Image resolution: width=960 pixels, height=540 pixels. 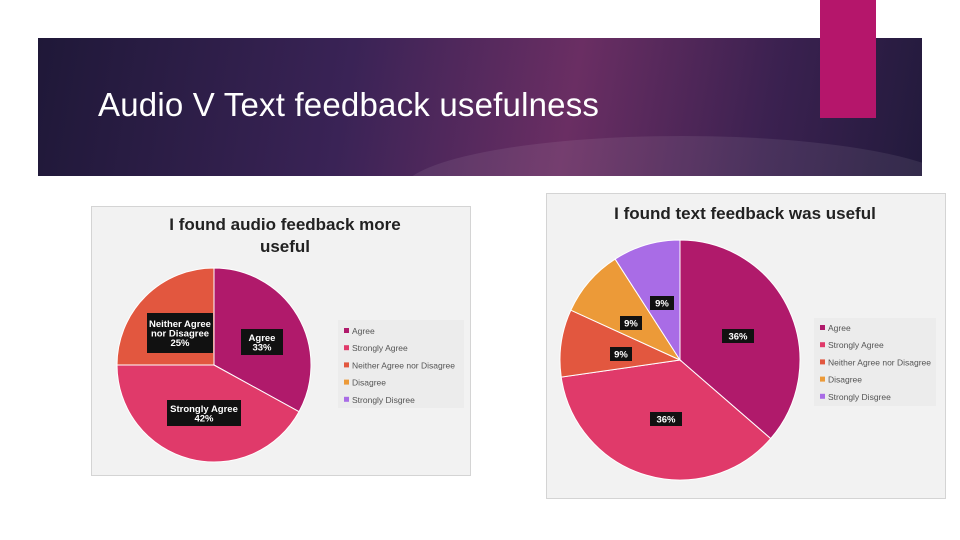 I want to click on data-label-bg-1-strongly-agree, so click(x=666, y=419).